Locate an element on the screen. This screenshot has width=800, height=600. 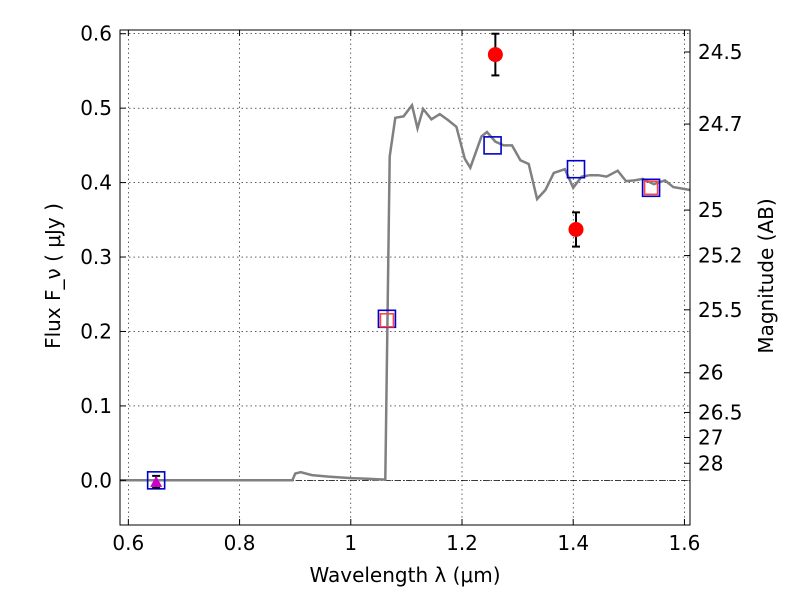
y2-tick-label: 24.5 is located at coordinates (720, 52).